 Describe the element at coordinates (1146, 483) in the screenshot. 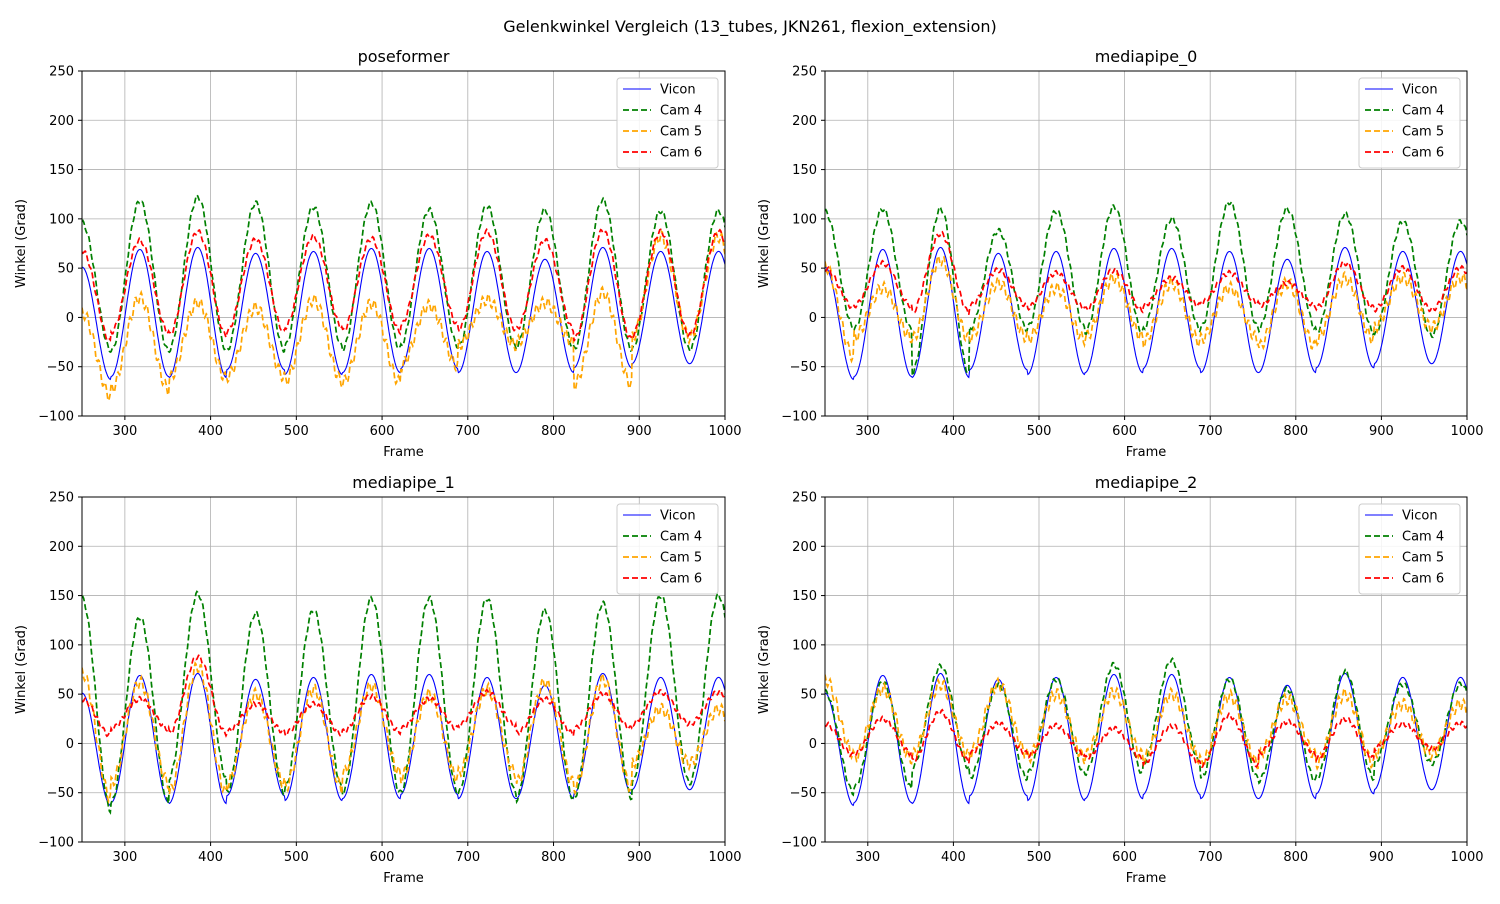

I see `subplot-title: mediapipe_2` at that location.